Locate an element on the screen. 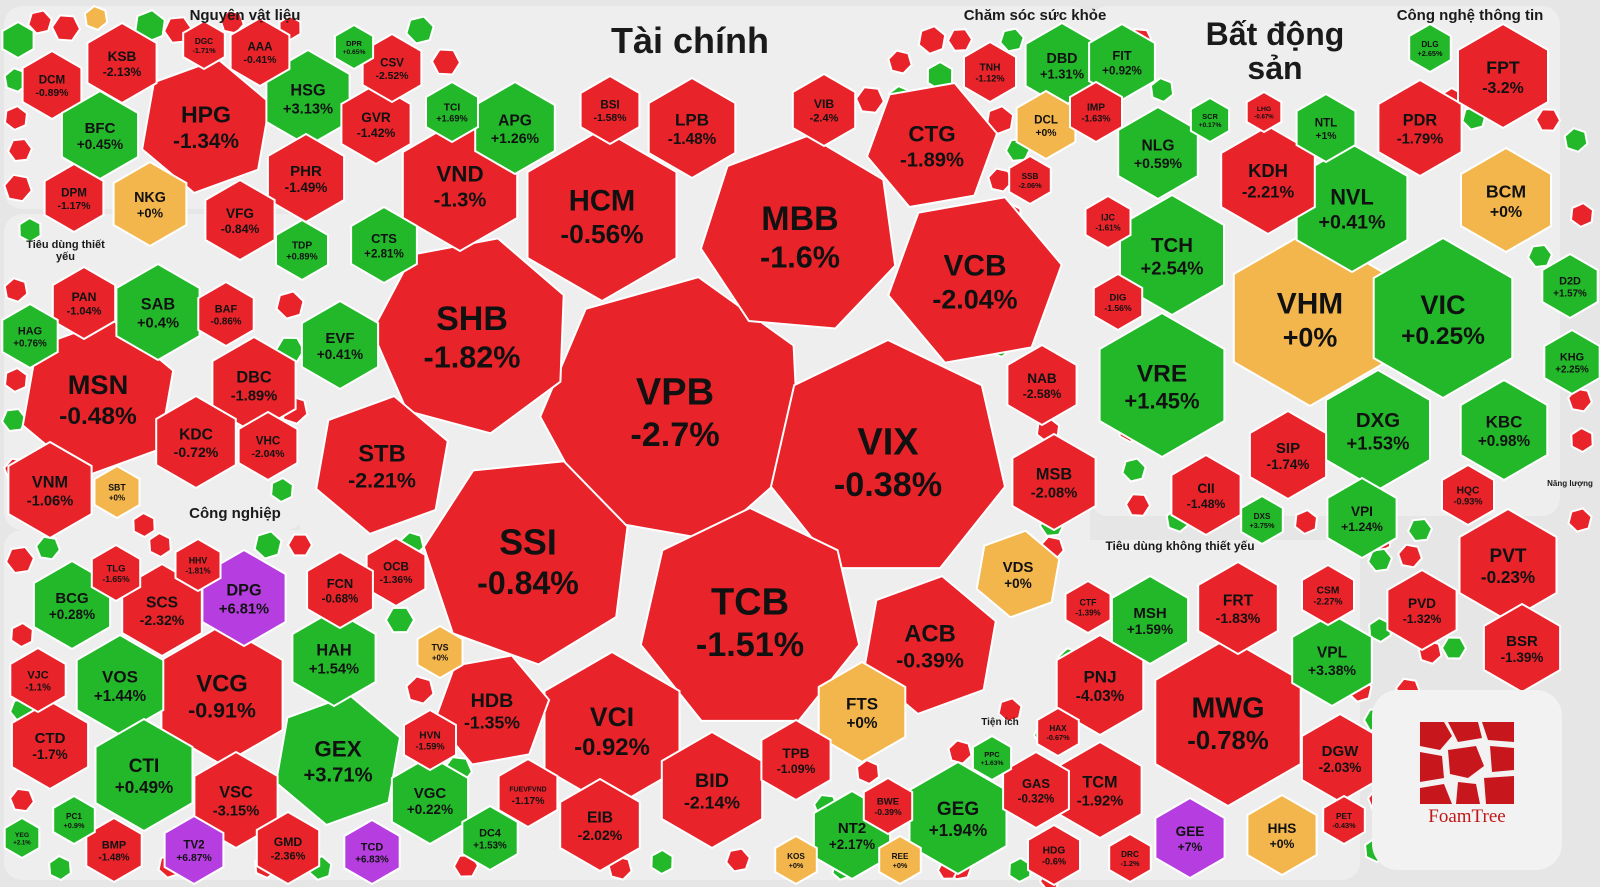 The width and height of the screenshot is (1600, 887). stock-cell-vpi: VPI+1.24% is located at coordinates (1362, 518).